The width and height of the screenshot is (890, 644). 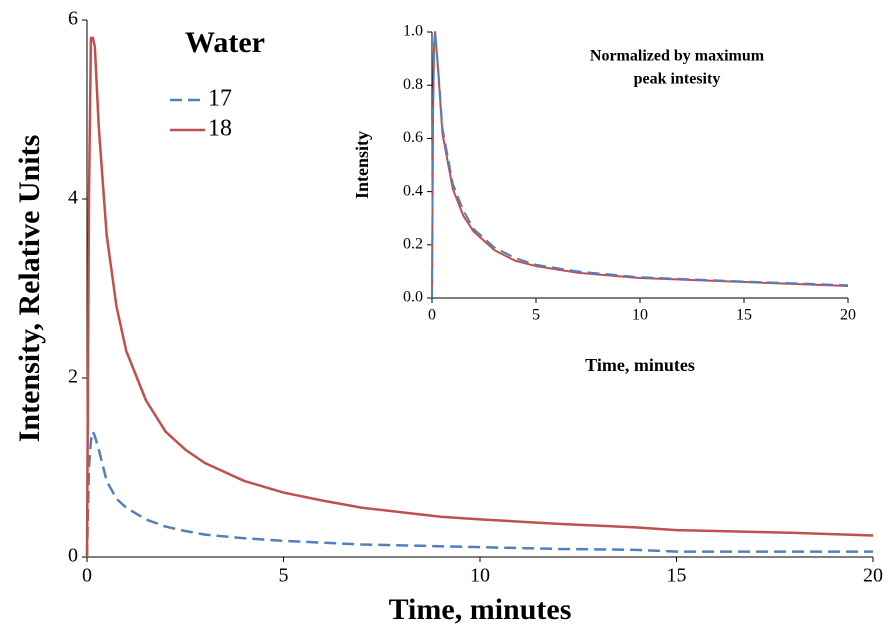 What do you see at coordinates (225, 42) in the screenshot?
I see `legend-title: Water` at bounding box center [225, 42].